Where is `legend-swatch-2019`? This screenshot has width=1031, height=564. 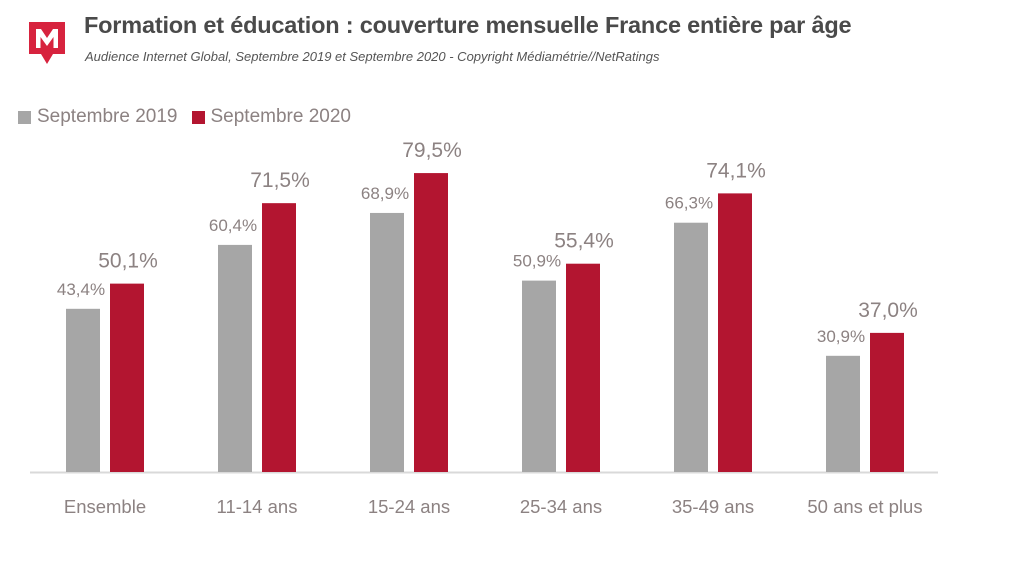 legend-swatch-2019 is located at coordinates (24, 117).